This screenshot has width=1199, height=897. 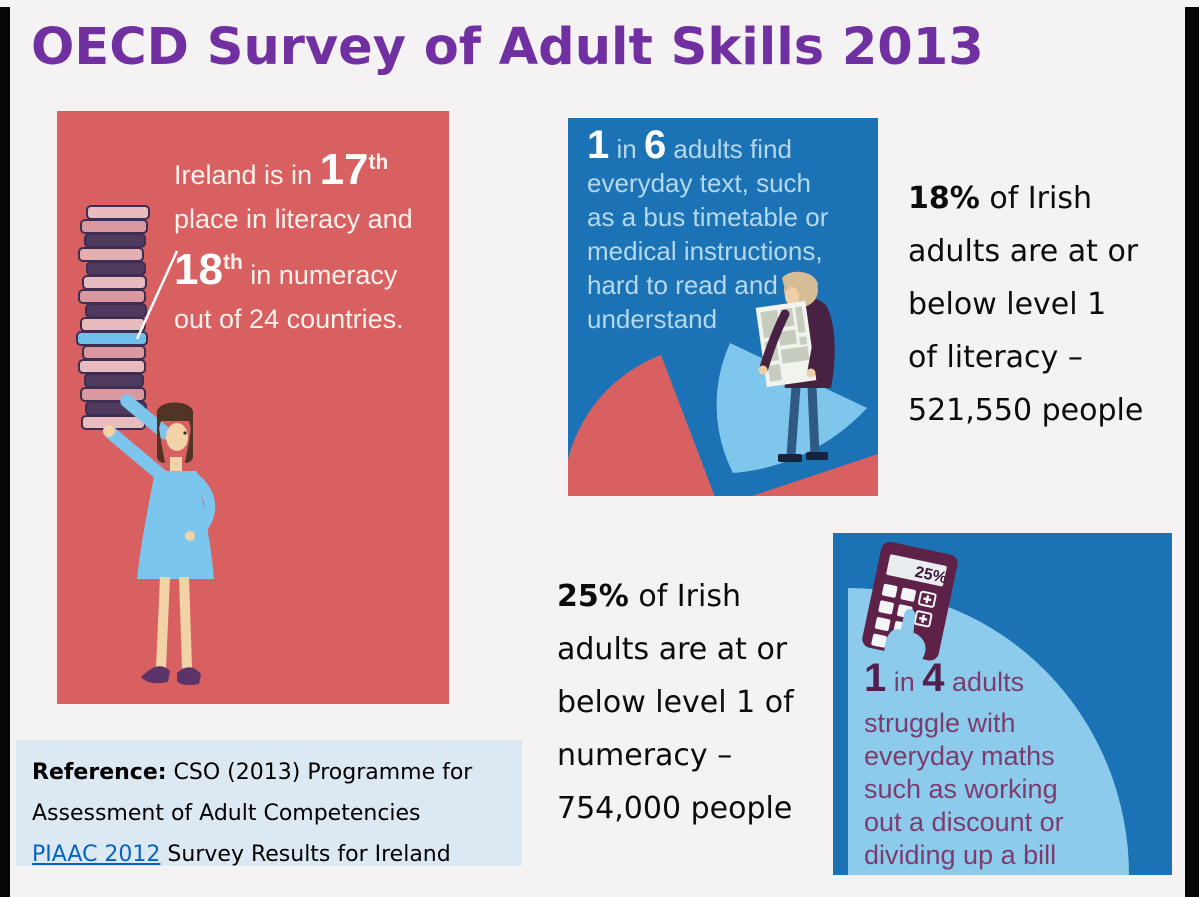 I want to click on text-line: numeracy –, so click(x=645, y=755).